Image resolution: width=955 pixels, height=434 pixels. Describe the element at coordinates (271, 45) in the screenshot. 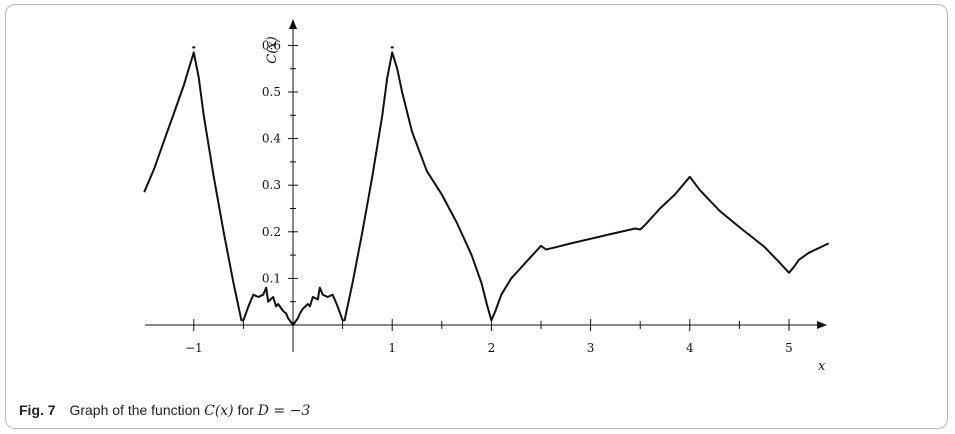

I see `y-tick-label: 0.6` at that location.